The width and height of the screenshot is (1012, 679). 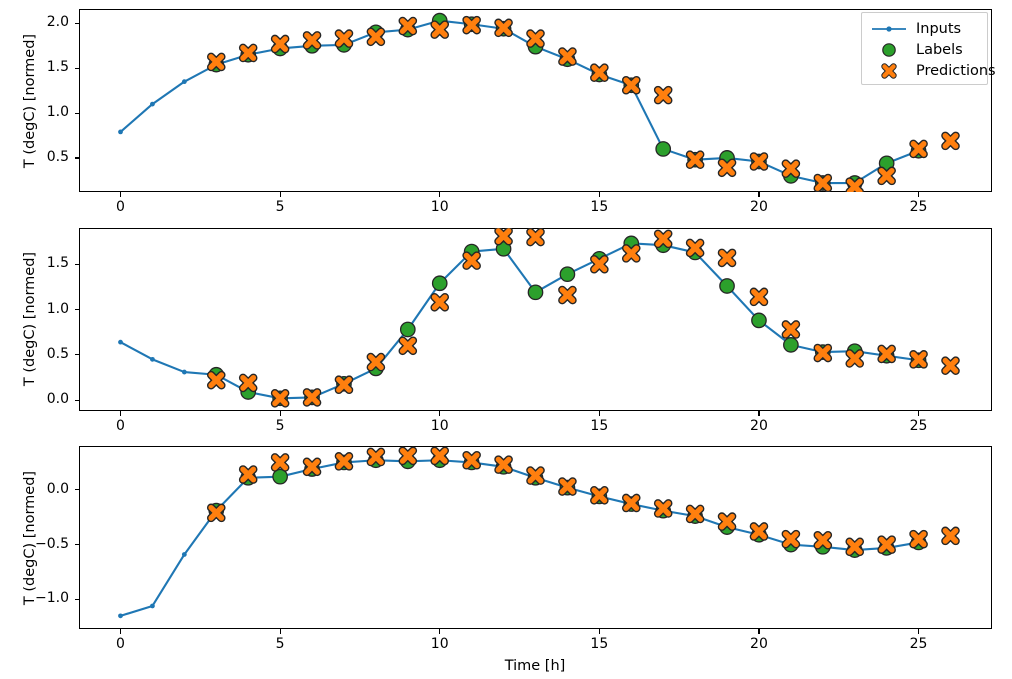 I want to click on legend-item-labels: Labels, so click(x=924, y=49).